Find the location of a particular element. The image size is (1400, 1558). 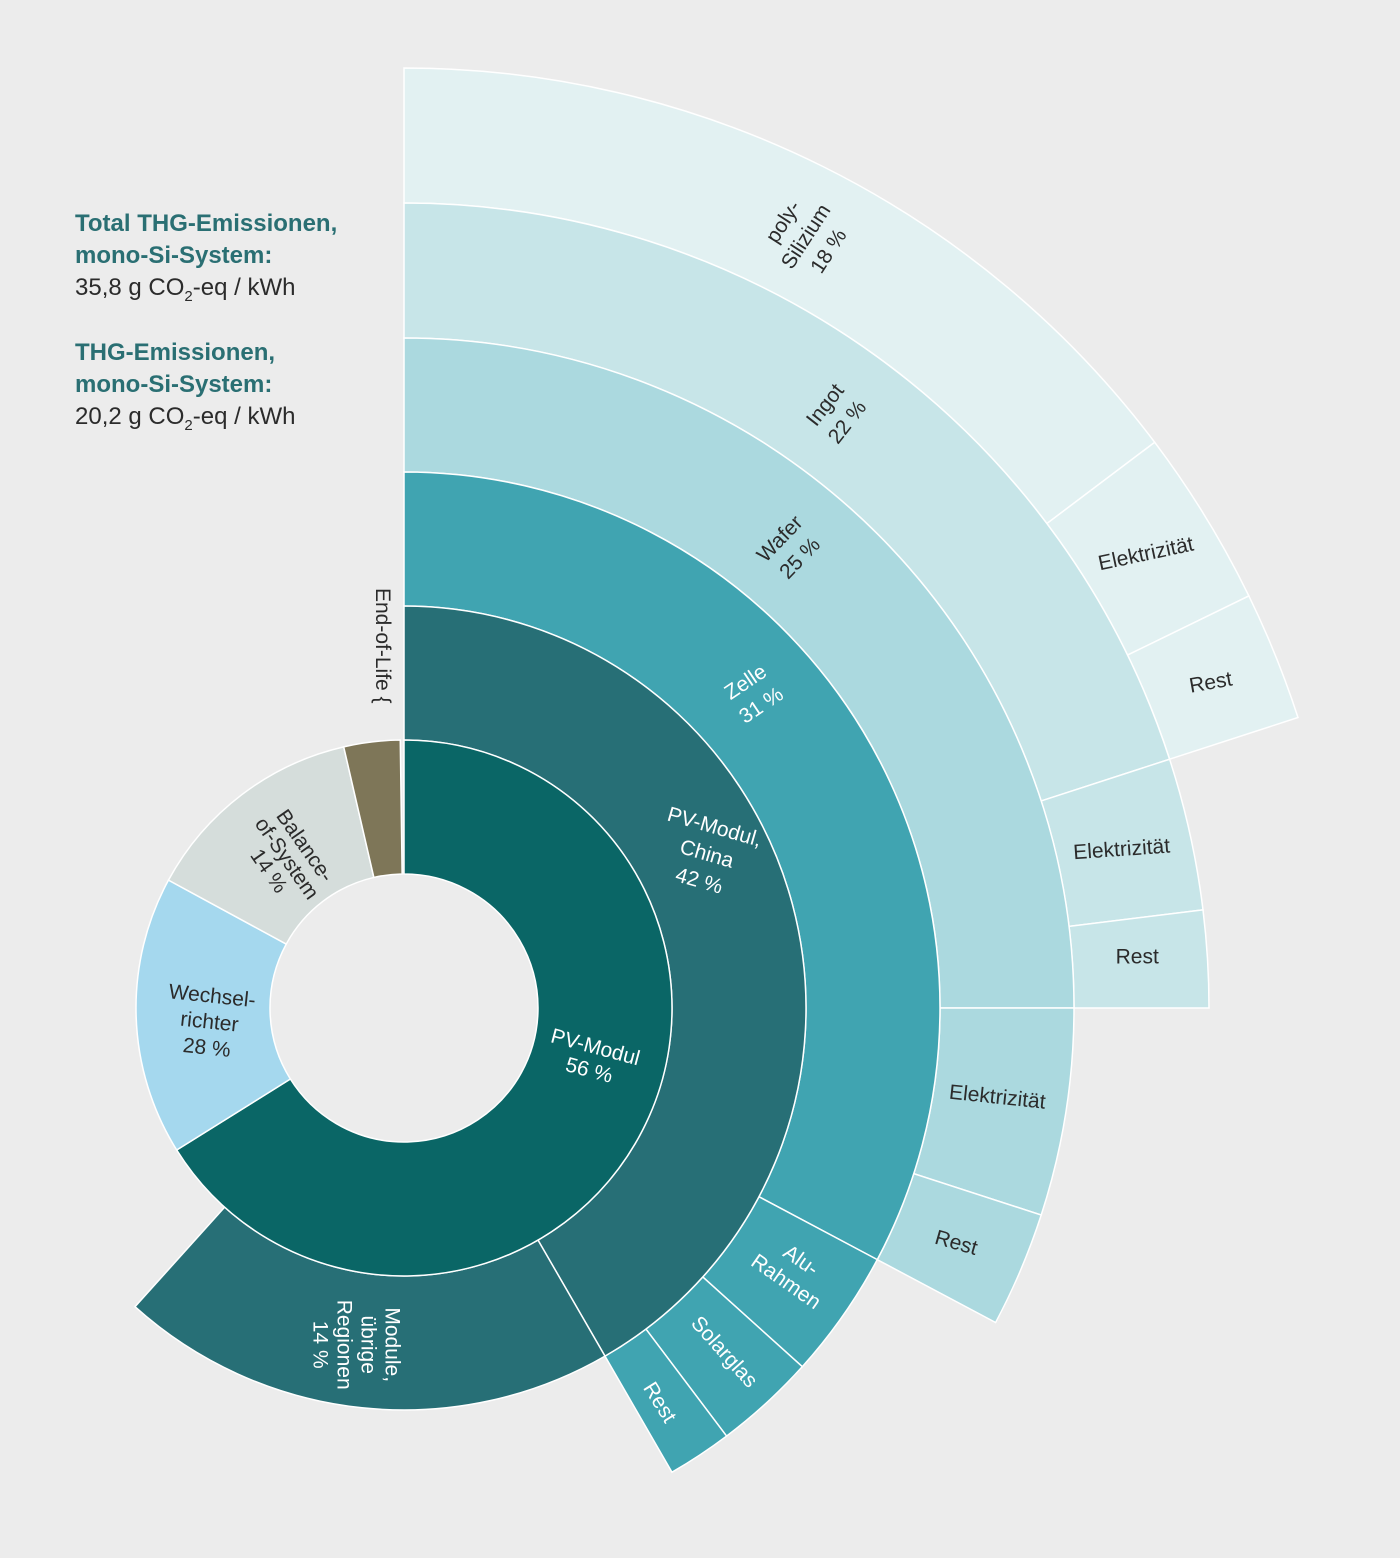

label-module-uebrige-regionen-line: Module, is located at coordinates (392, 1344).